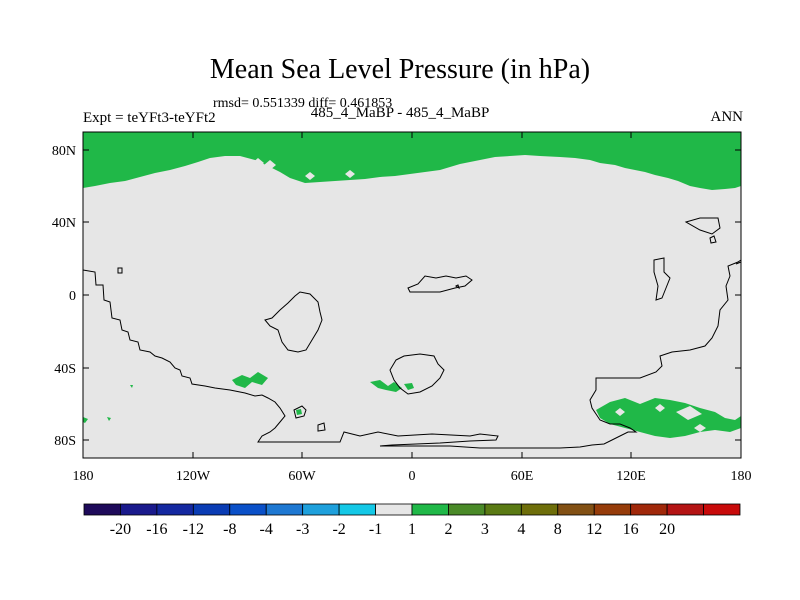  I want to click on x-tick-label: 60W, so click(302, 476).